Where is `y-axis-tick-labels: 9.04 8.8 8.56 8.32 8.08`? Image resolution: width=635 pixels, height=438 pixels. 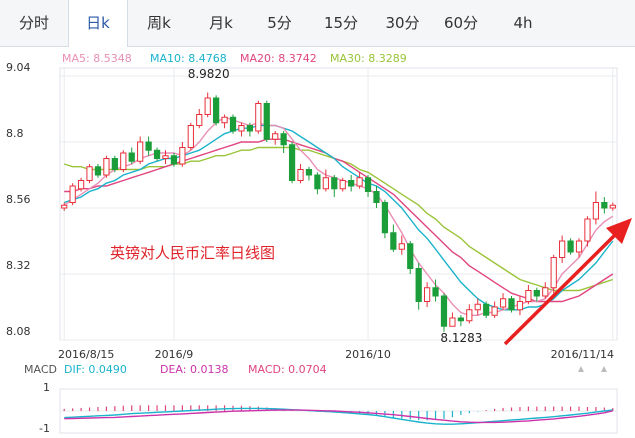 y-axis-tick-labels: 9.04 8.8 8.56 8.32 8.08 is located at coordinates (18, 199).